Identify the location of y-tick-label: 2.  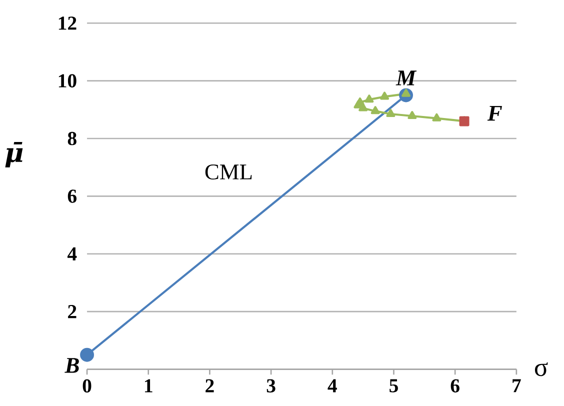
(72, 311).